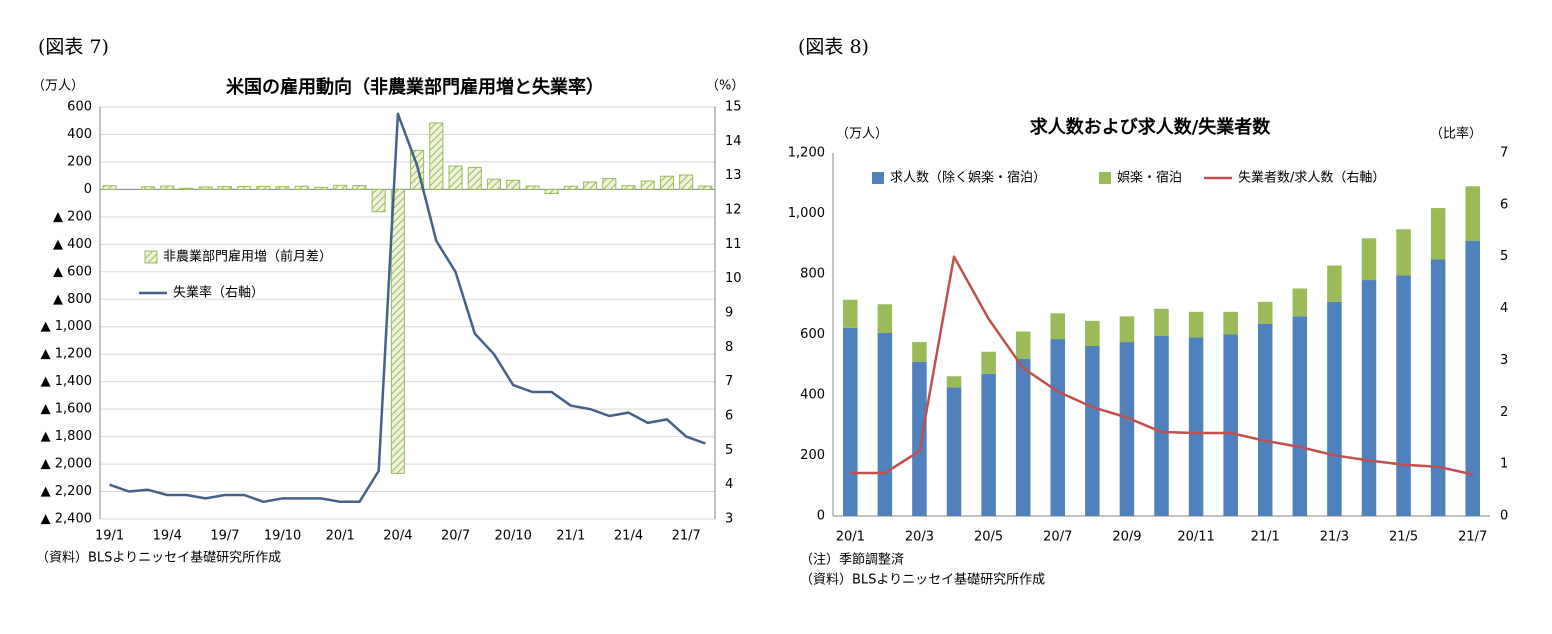 The image size is (1552, 634). What do you see at coordinates (1504, 412) in the screenshot?
I see `y2-tick-label: 2` at bounding box center [1504, 412].